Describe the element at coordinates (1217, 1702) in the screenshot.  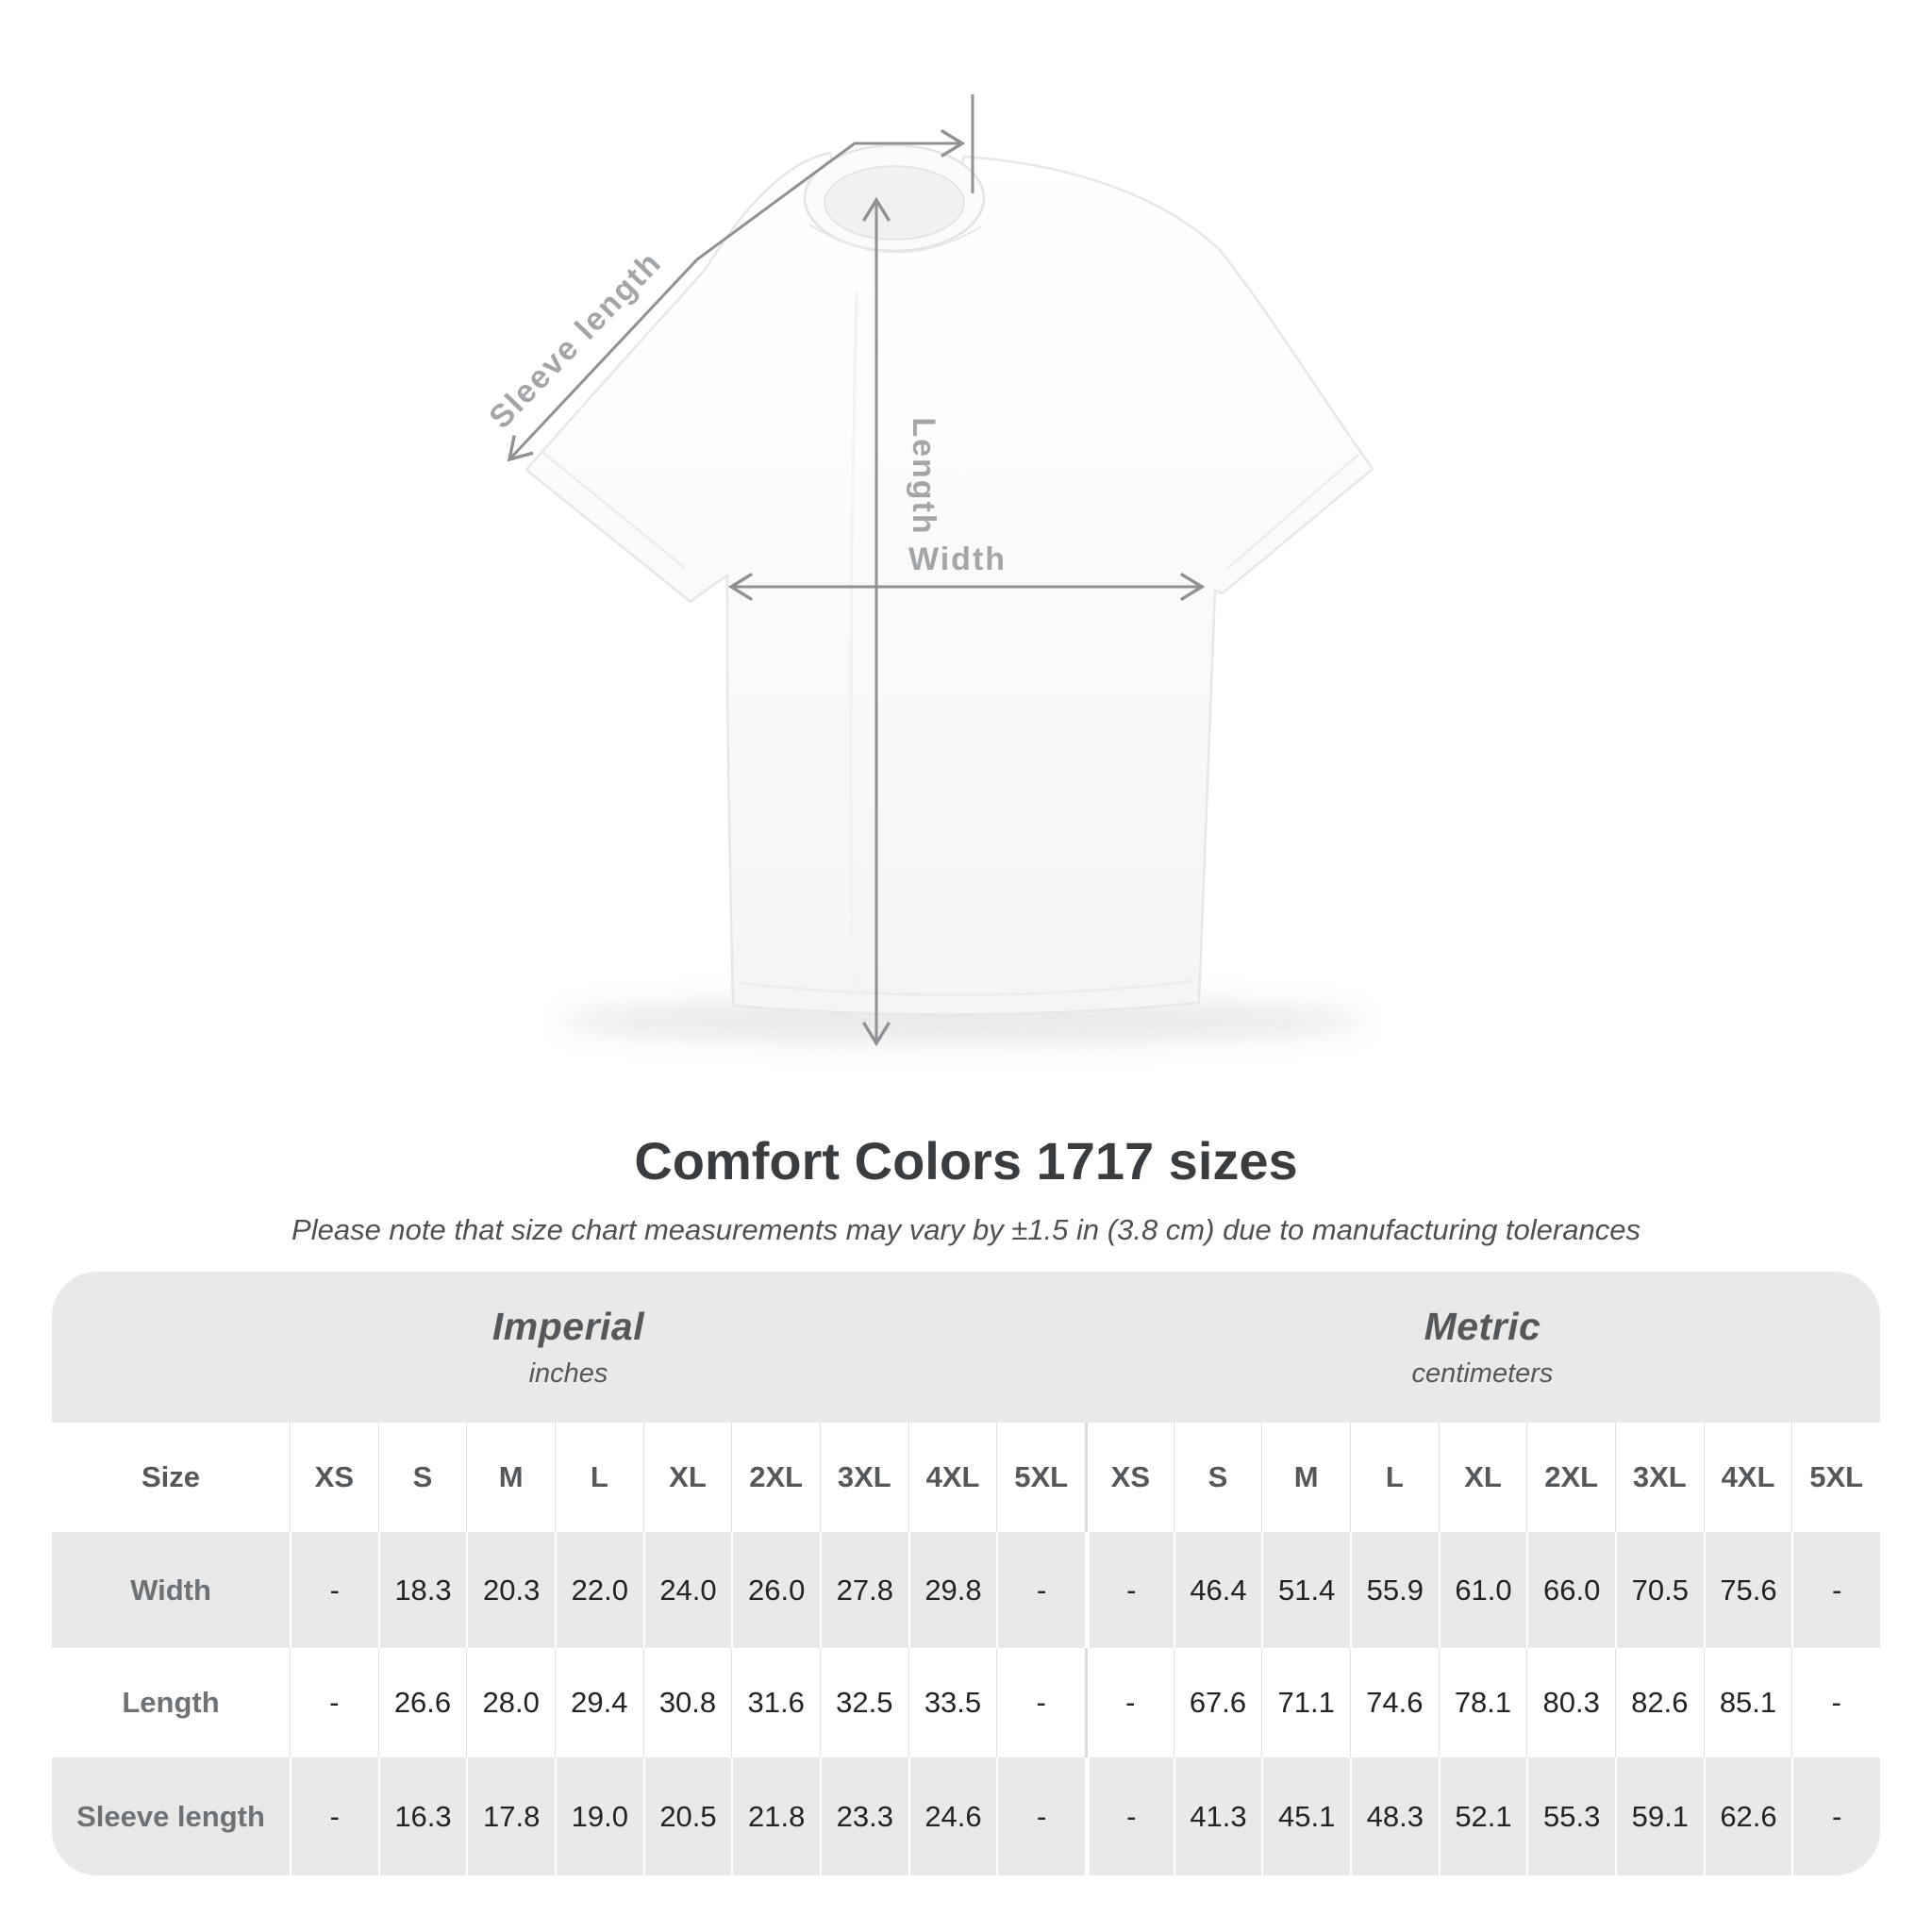
I see `length-metric-value: 67.6` at that location.